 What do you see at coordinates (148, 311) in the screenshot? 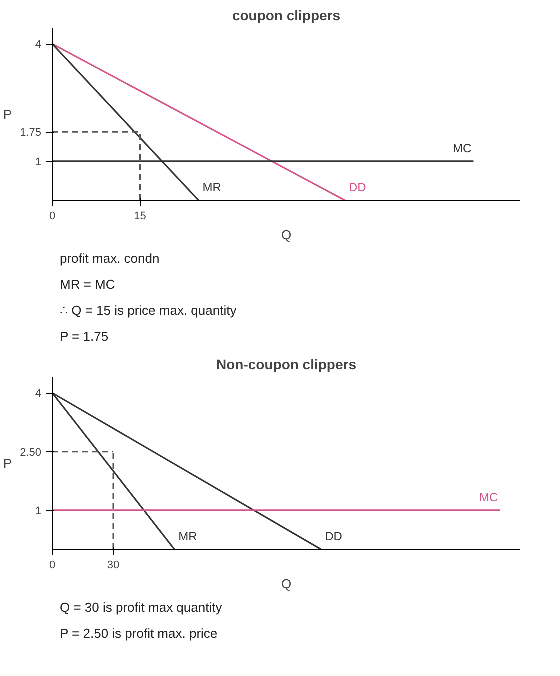
I see `text: ∴ Q = 15 is price max. quantity` at bounding box center [148, 311].